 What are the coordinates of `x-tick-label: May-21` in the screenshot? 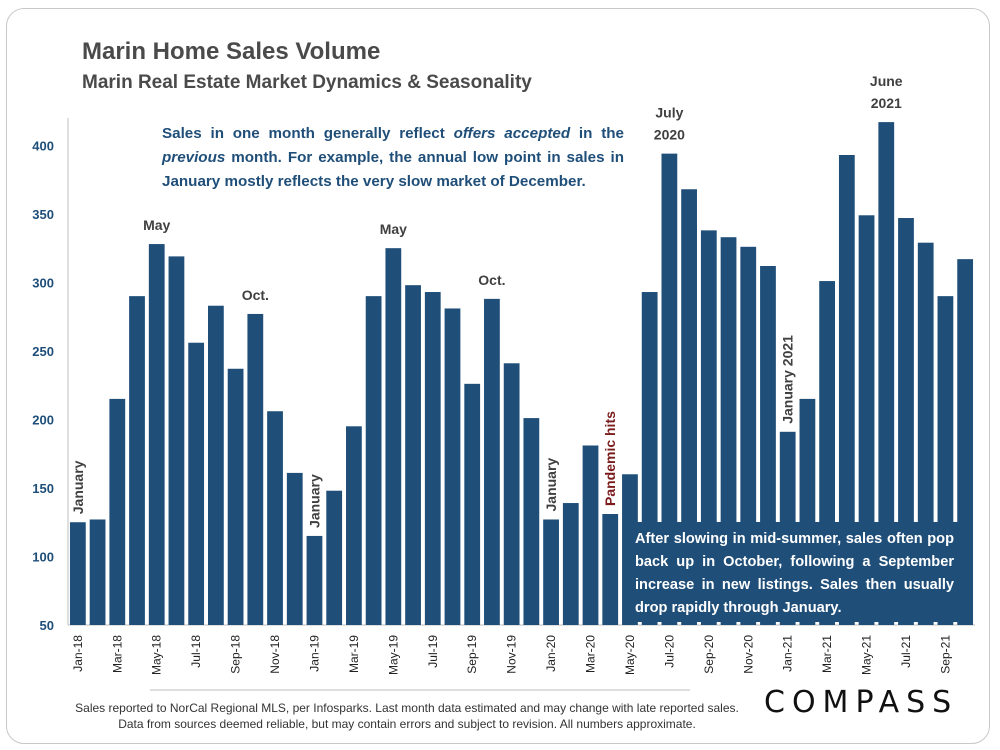 It's located at (867, 655).